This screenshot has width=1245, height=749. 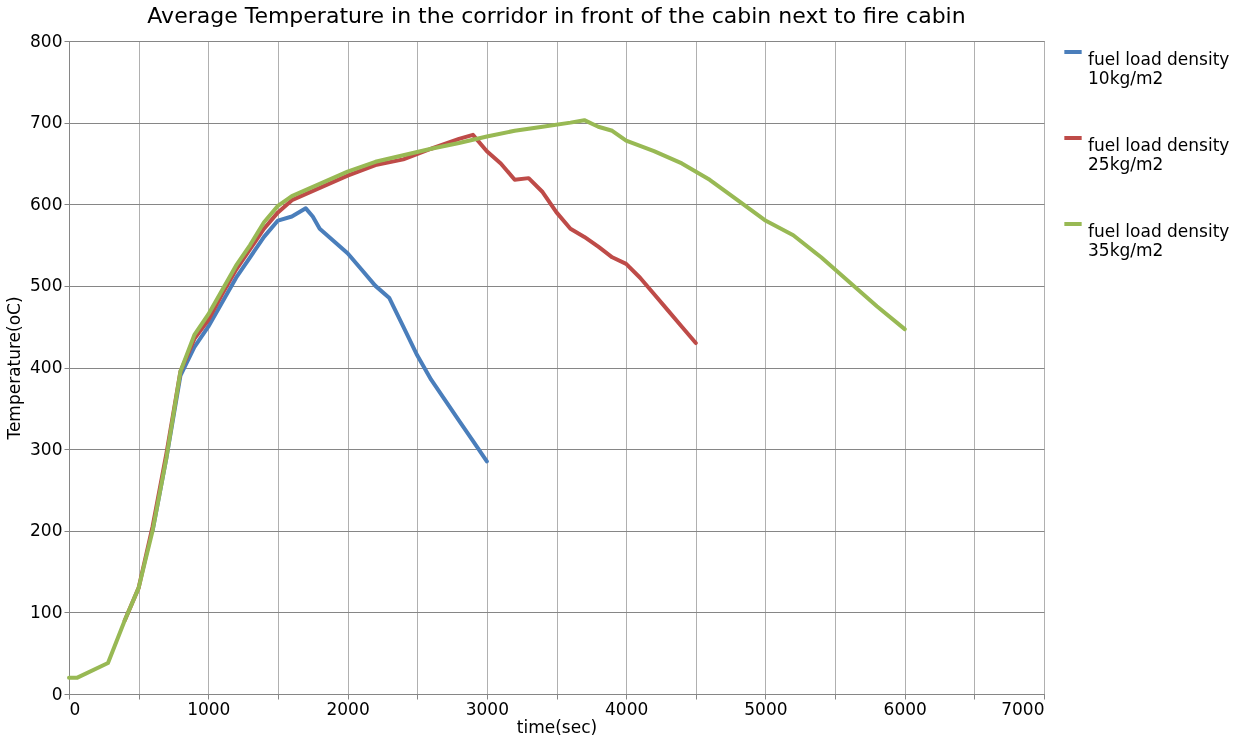 What do you see at coordinates (487, 708) in the screenshot?
I see `x-tick-label: 3000` at bounding box center [487, 708].